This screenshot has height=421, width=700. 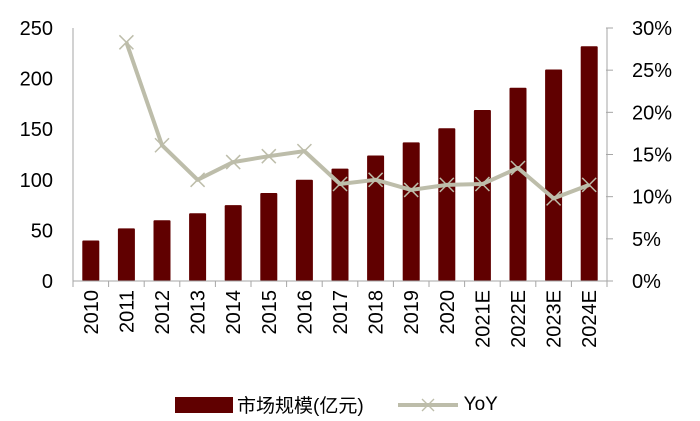 What do you see at coordinates (305, 312) in the screenshot?
I see `x-tick-label: 2016` at bounding box center [305, 312].